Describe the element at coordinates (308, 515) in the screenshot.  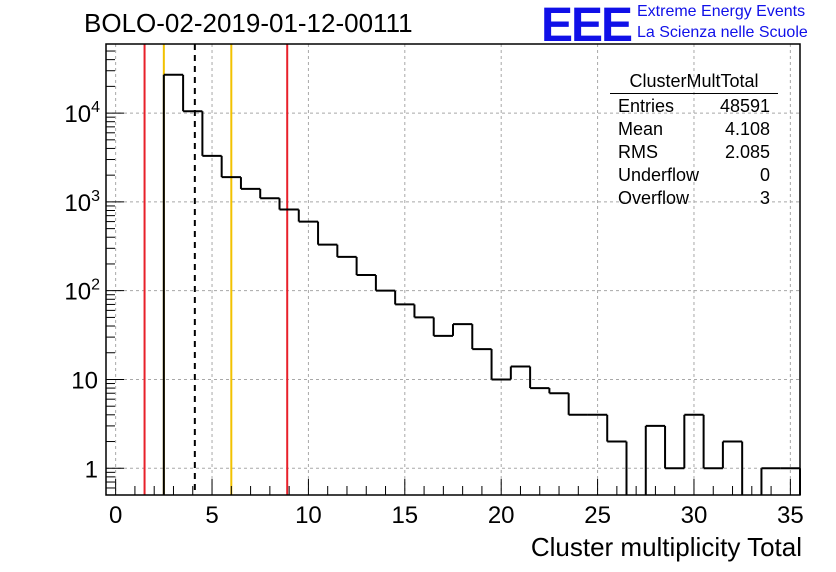
I see `x-tick-label: 10` at that location.